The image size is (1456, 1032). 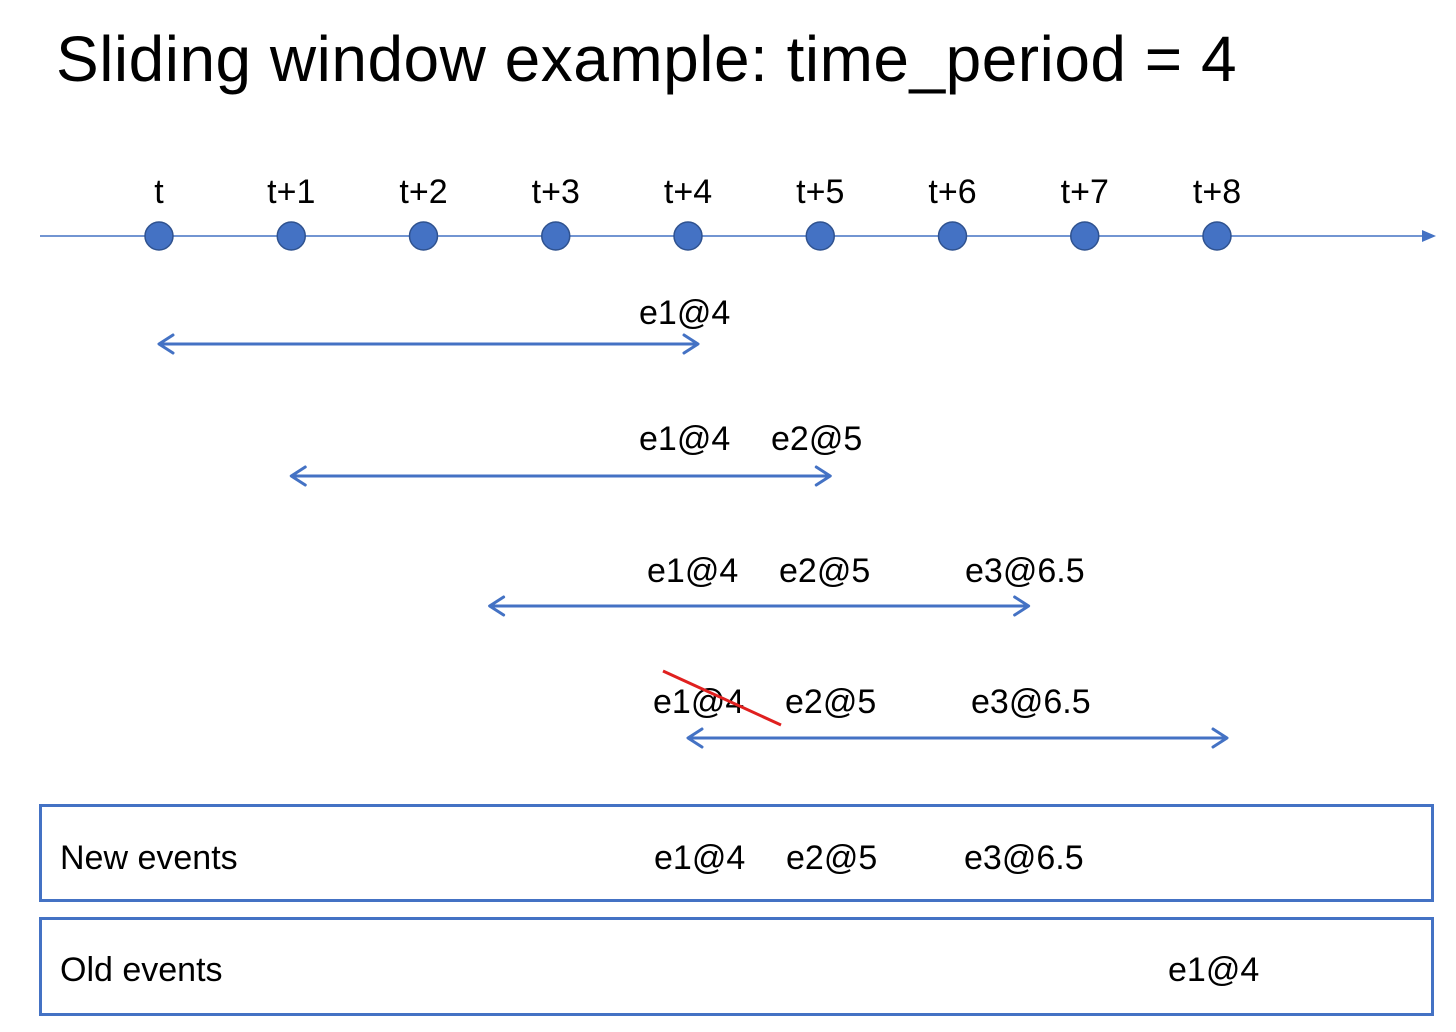 I want to click on timeline-tick-label: t, so click(x=159, y=192).